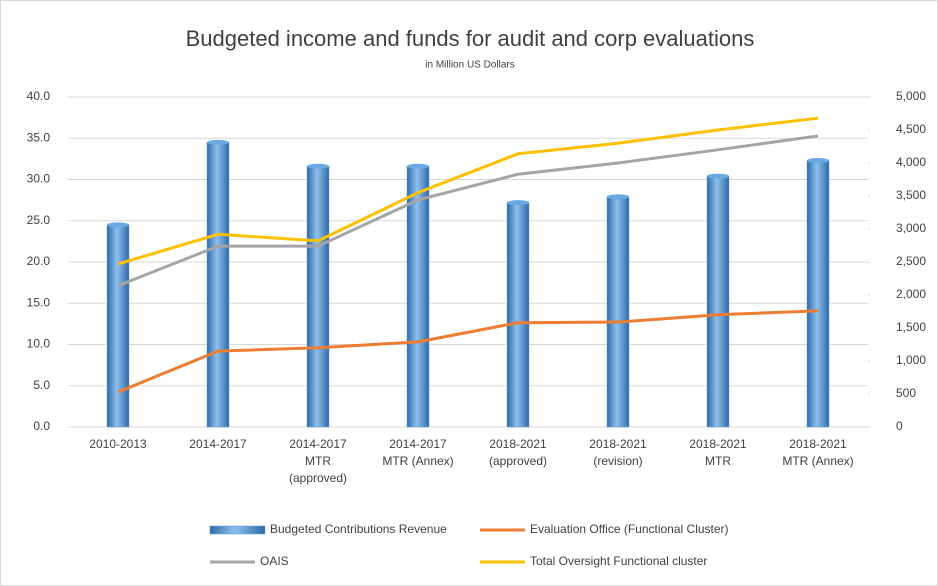 Image resolution: width=938 pixels, height=586 pixels. Describe the element at coordinates (911, 96) in the screenshot. I see `y2-tick-label: 5,000` at that location.